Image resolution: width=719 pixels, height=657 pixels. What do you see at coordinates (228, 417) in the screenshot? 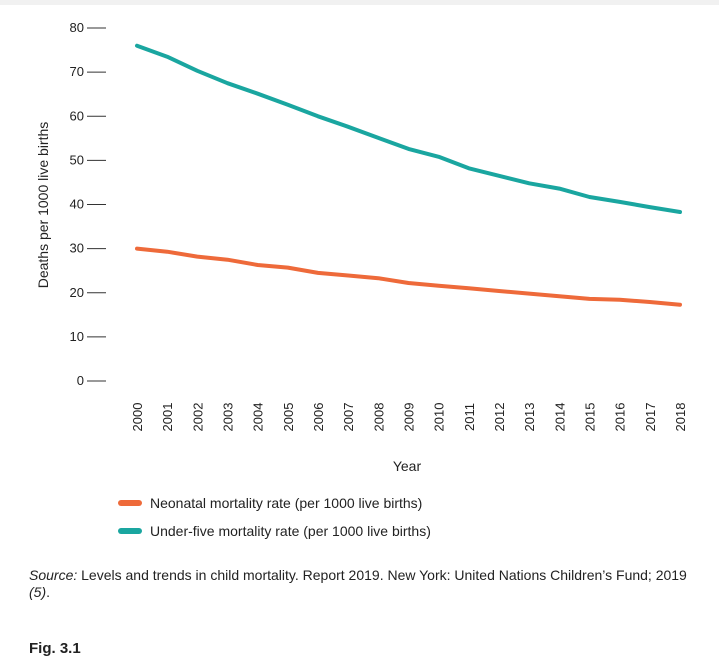
I see `x-tick-label: 2003` at bounding box center [228, 417].